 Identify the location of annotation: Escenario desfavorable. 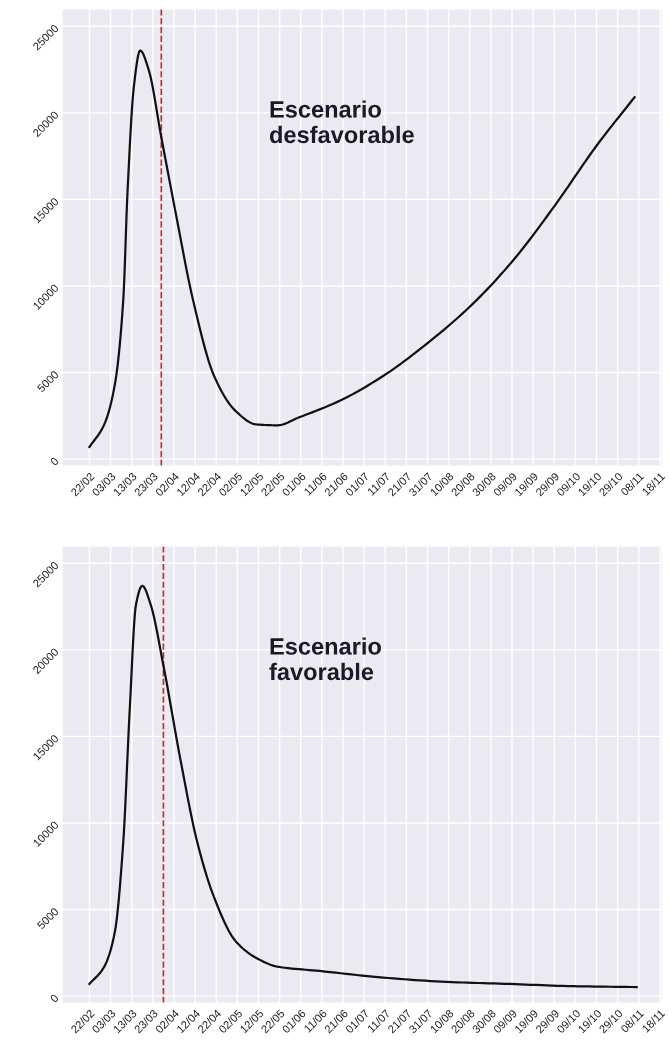
(341, 122).